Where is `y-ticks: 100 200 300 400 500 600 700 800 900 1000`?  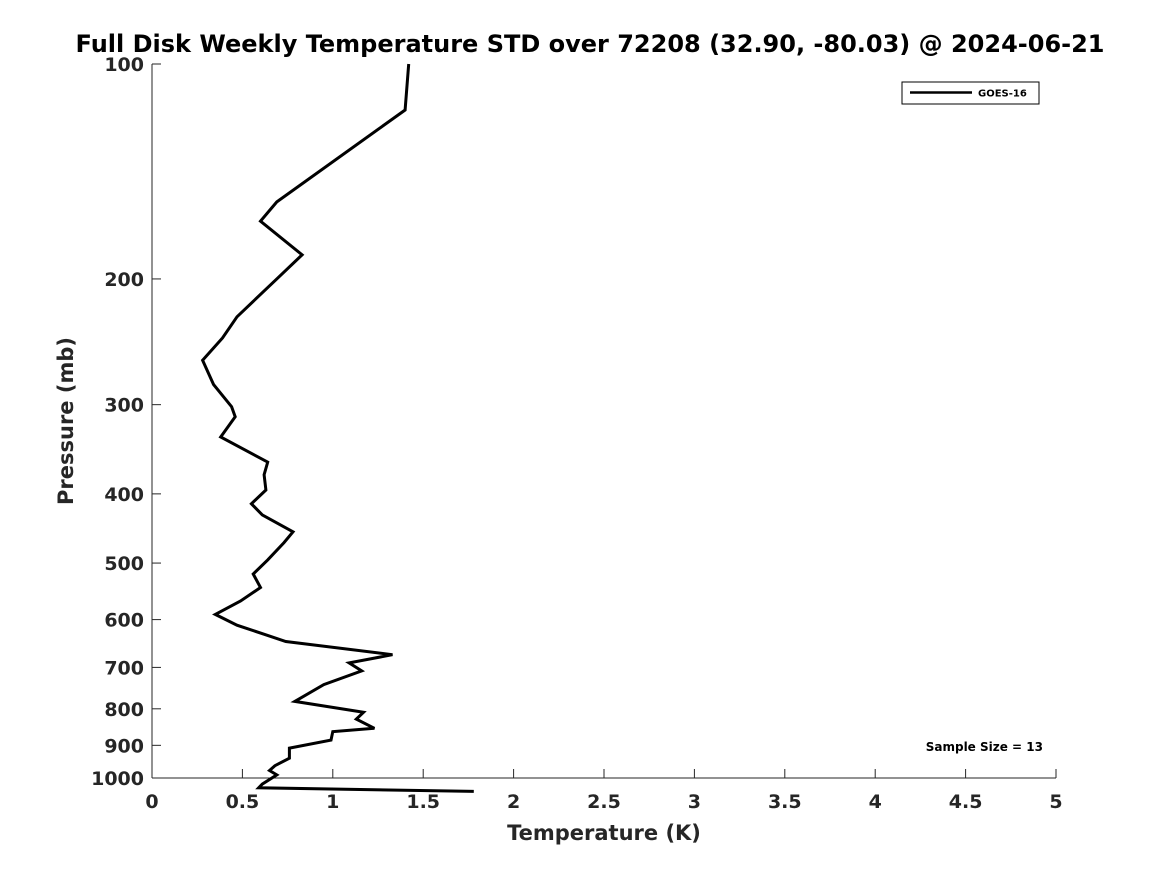
y-ticks: 100 200 300 400 500 600 700 800 900 1000 is located at coordinates (126, 422).